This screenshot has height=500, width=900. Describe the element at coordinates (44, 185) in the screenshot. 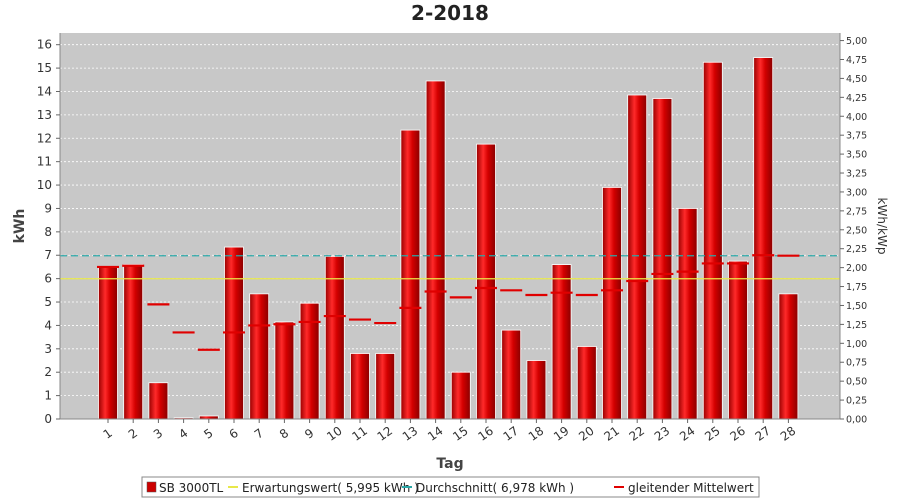

I see `y-tick-label-10: 10` at that location.